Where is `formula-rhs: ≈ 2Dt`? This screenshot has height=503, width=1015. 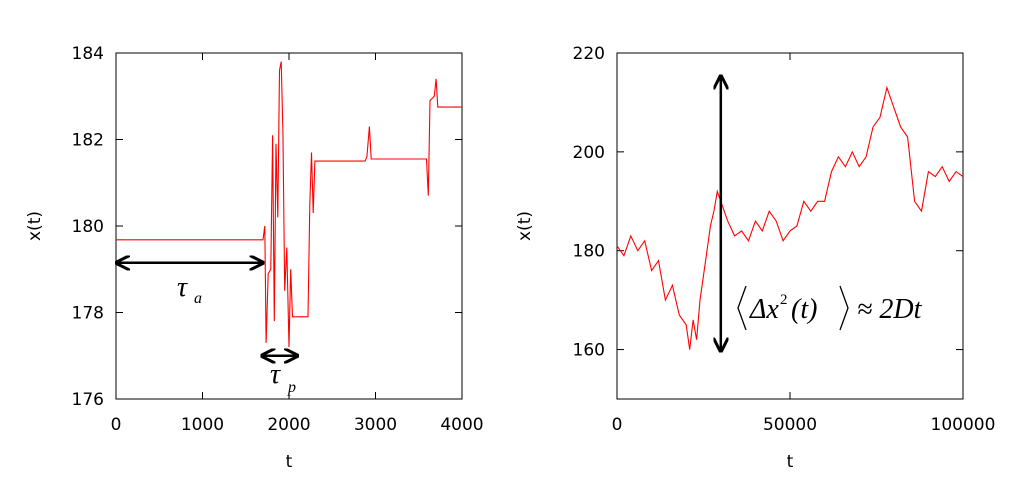 formula-rhs: ≈ 2Dt is located at coordinates (890, 309).